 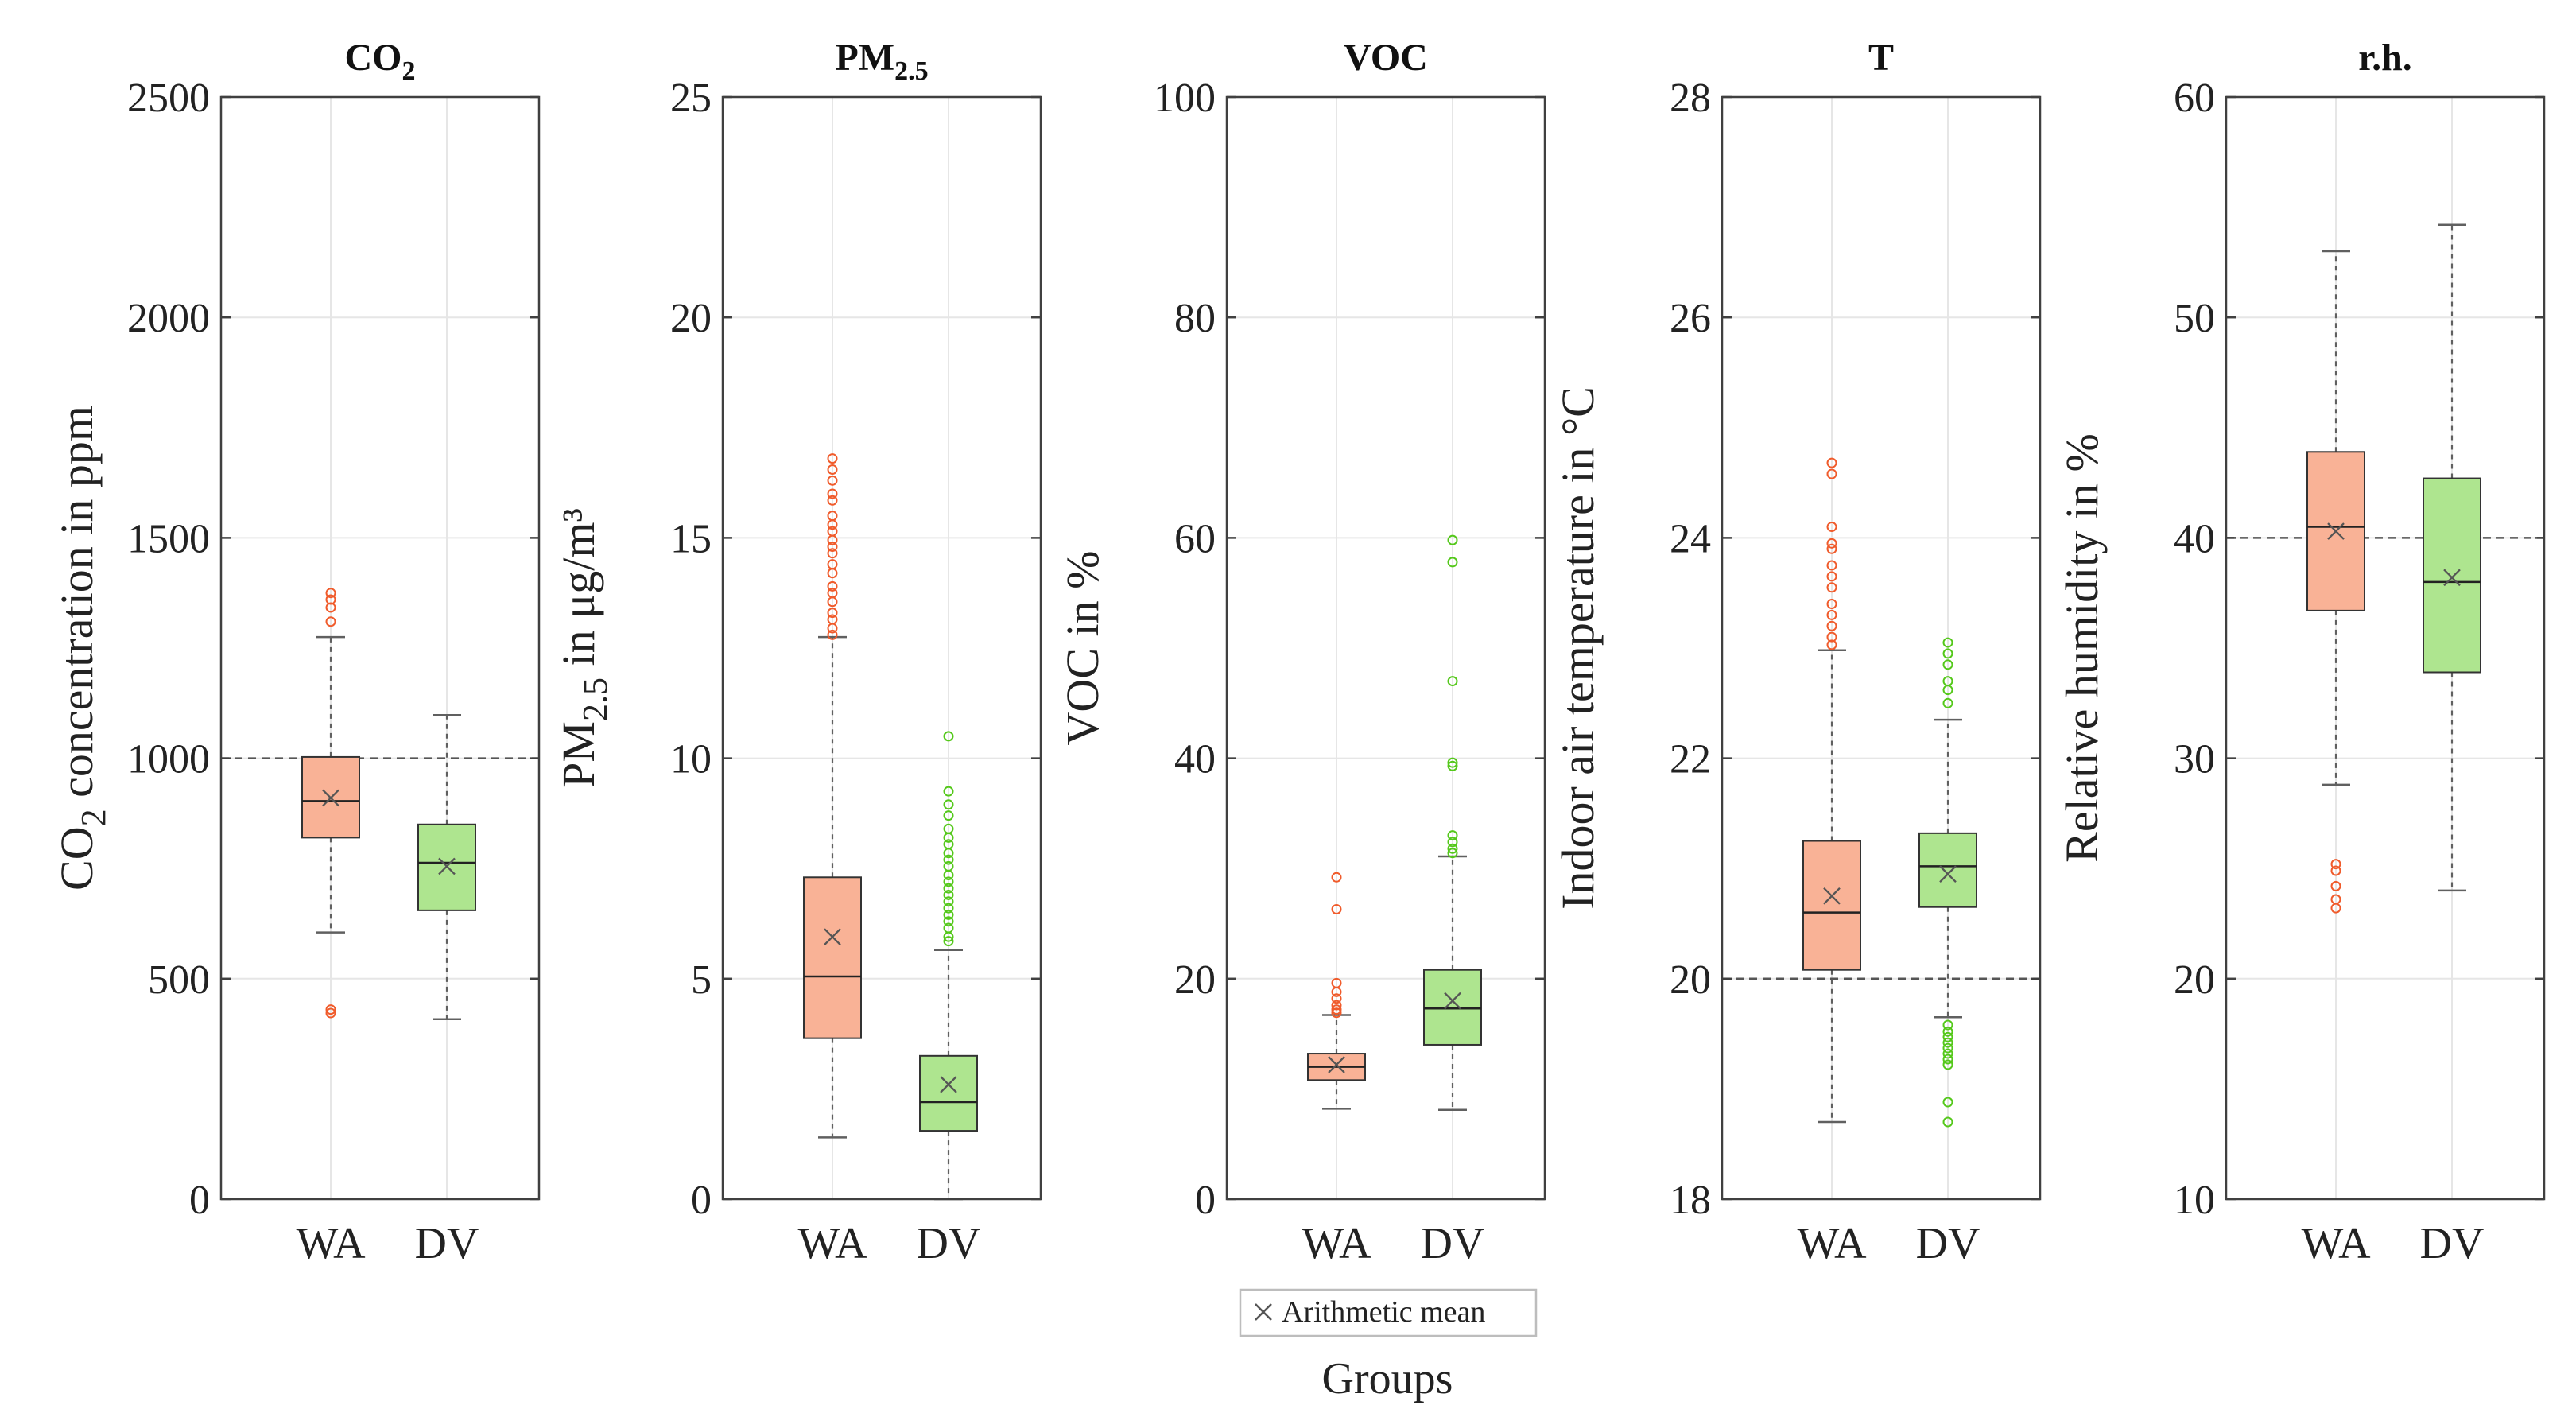 I want to click on y-tick-label: 24, so click(x=1690, y=538).